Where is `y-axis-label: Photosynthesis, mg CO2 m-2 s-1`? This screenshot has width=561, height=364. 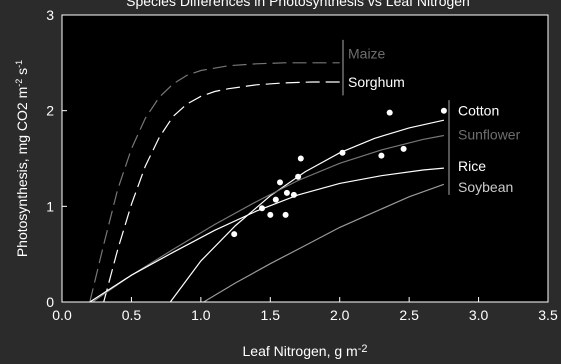
y-axis-label: Photosynthesis, mg CO2 m-2 s-1 is located at coordinates (22, 158).